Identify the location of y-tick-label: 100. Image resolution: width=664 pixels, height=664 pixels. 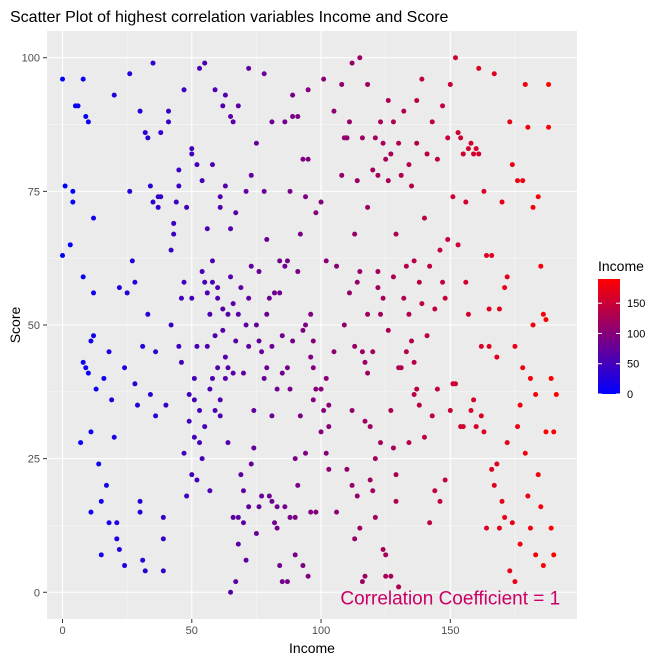
(31, 59).